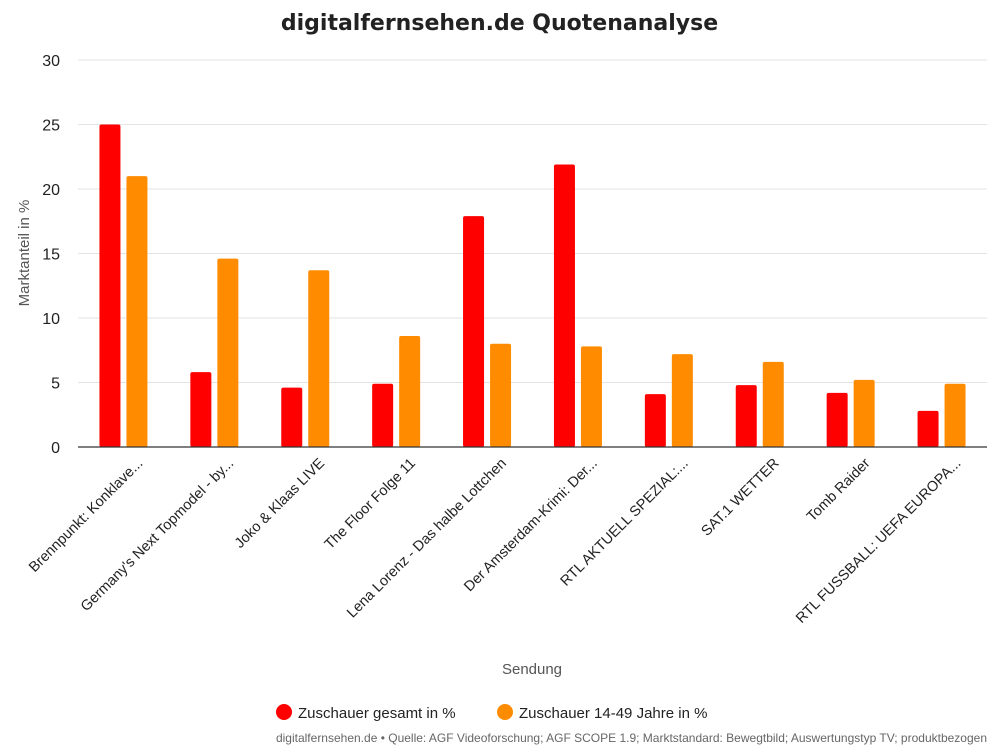 The width and height of the screenshot is (999, 749). I want to click on legend-item-14-49: Zuschauer 14-49 Jahre in %, so click(602, 713).